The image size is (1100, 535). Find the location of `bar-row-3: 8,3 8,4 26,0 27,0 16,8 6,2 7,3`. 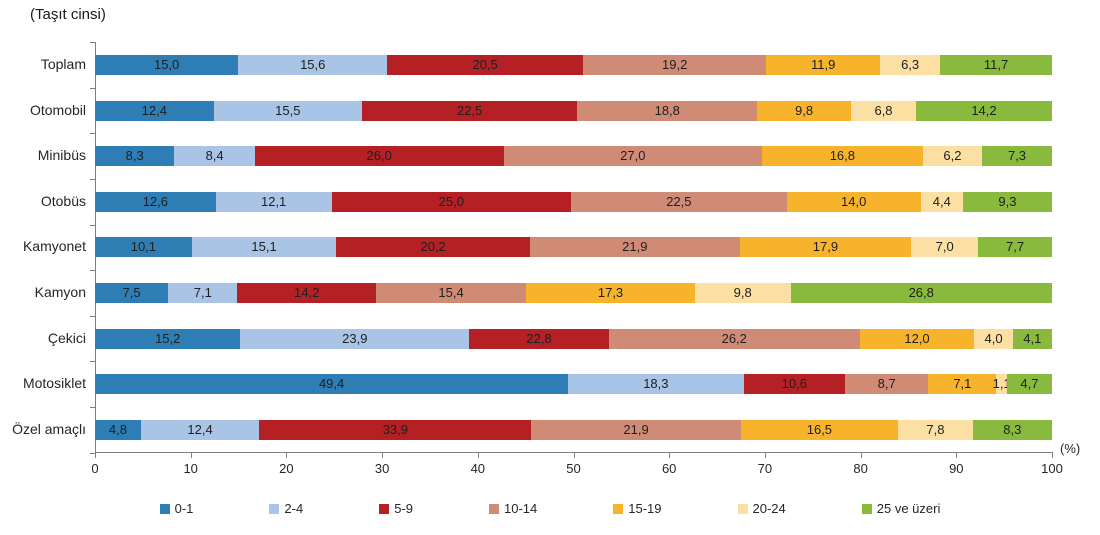

bar-row-3: 8,3 8,4 26,0 27,0 16,8 6,2 7,3 is located at coordinates (573, 156).